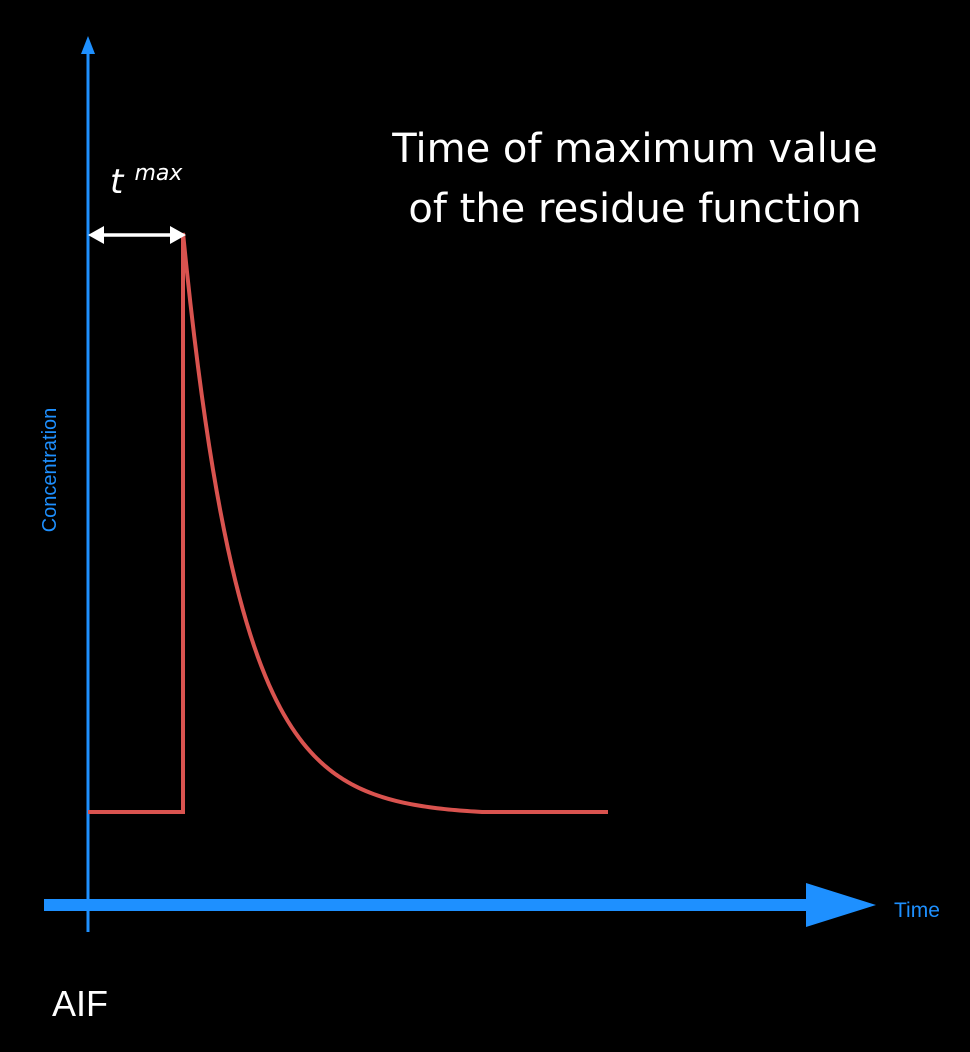 This screenshot has width=970, height=1052. What do you see at coordinates (917, 910) in the screenshot?
I see `x-axis-label: Time` at bounding box center [917, 910].